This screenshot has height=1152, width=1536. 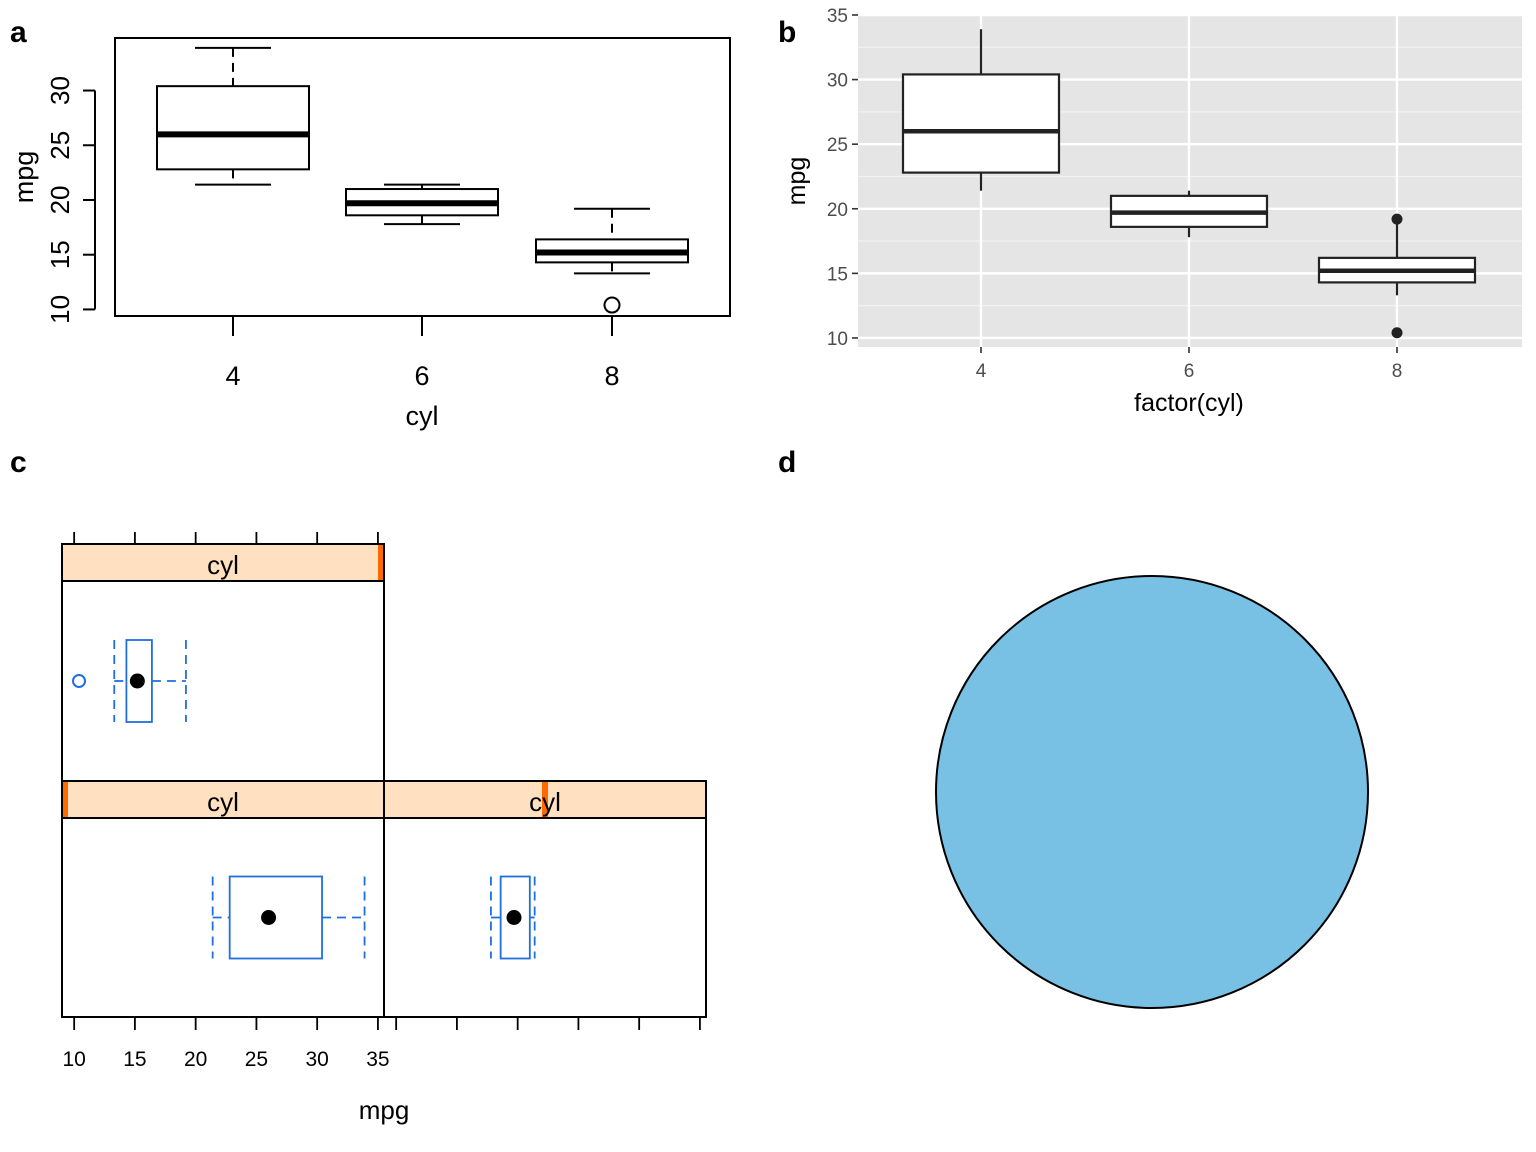 I want to click on blue-circle, so click(x=1152, y=792).